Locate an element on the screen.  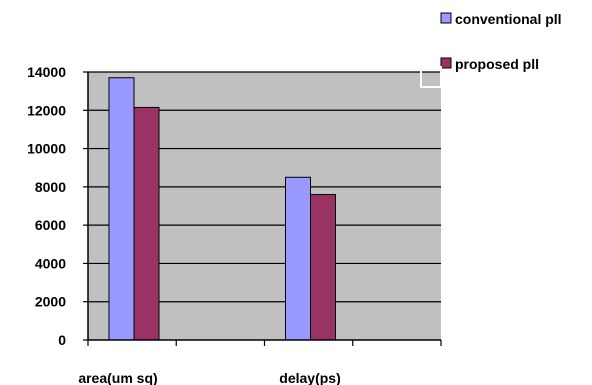
y-tick-label: 10000 is located at coordinates (46, 149).